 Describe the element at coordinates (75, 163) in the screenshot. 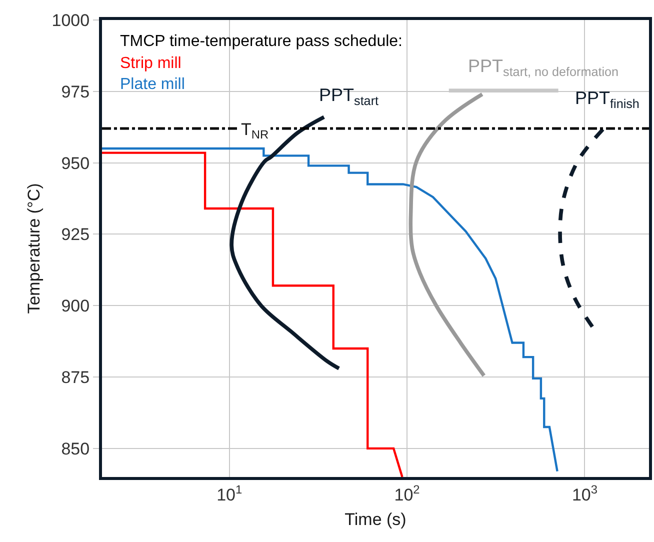

I see `y-tick-label: 950` at that location.